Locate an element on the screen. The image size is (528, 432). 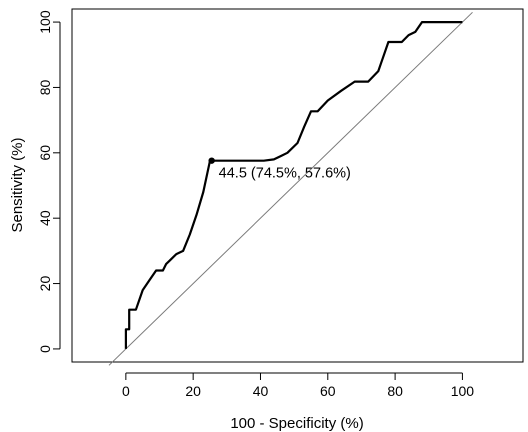
y-tick-label: 40 is located at coordinates (45, 218).